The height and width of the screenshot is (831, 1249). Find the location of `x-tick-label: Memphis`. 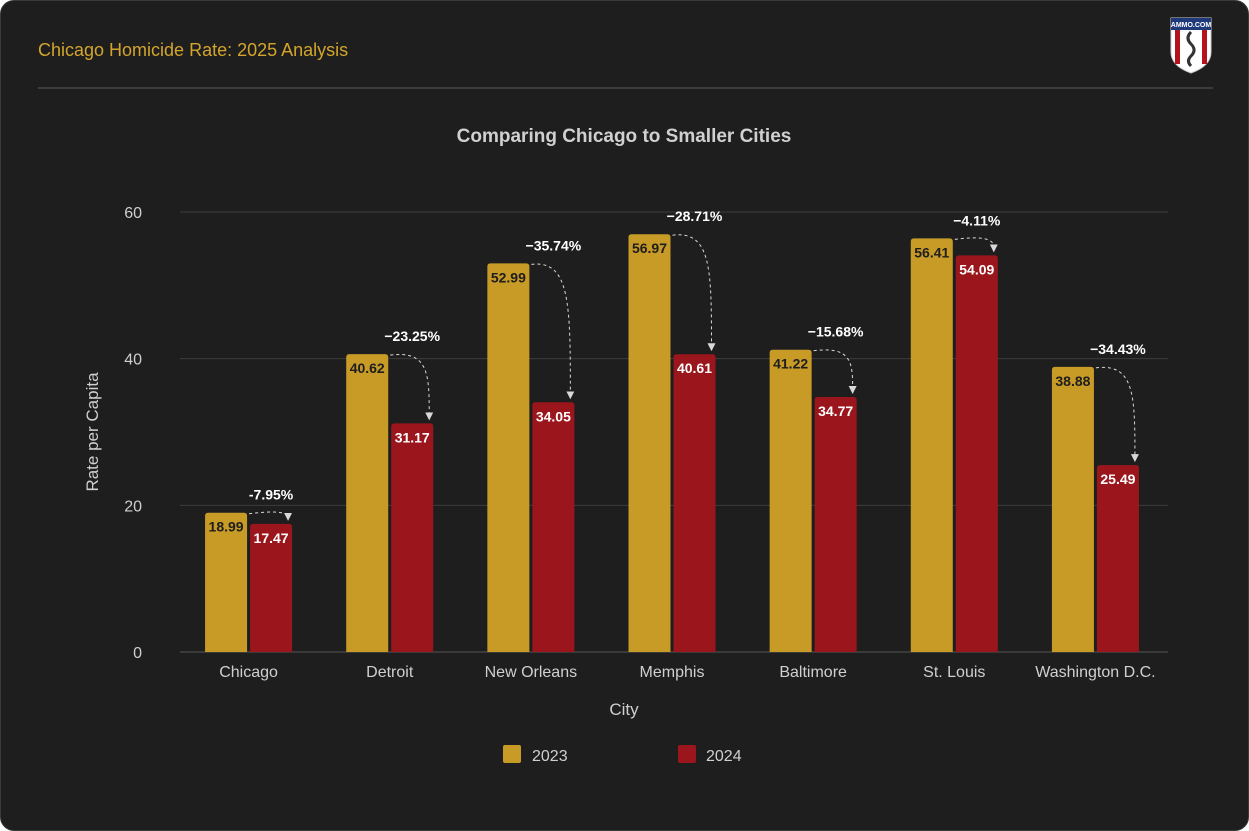

x-tick-label: Memphis is located at coordinates (672, 672).